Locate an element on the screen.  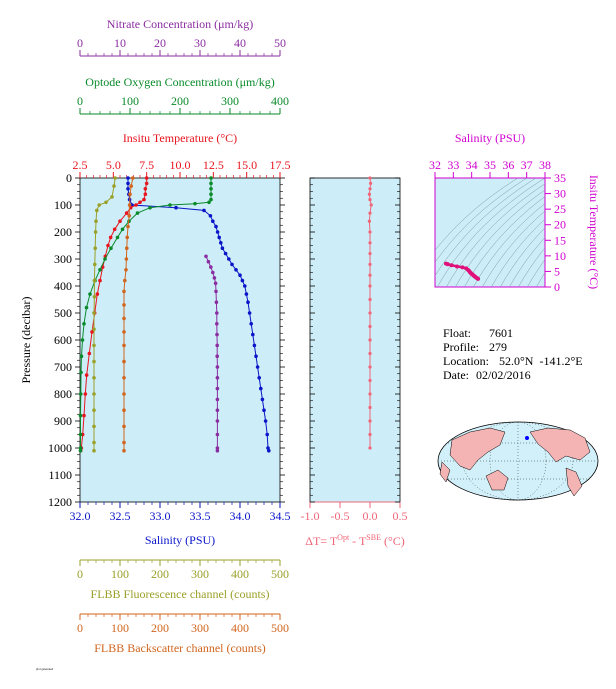
fluorescence-profile-line is located at coordinates (104, 314).